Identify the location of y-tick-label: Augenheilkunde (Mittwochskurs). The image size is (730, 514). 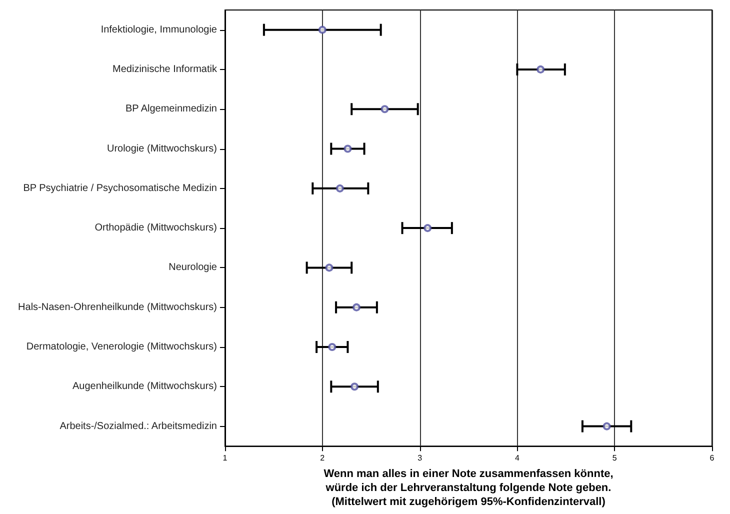
(144, 386).